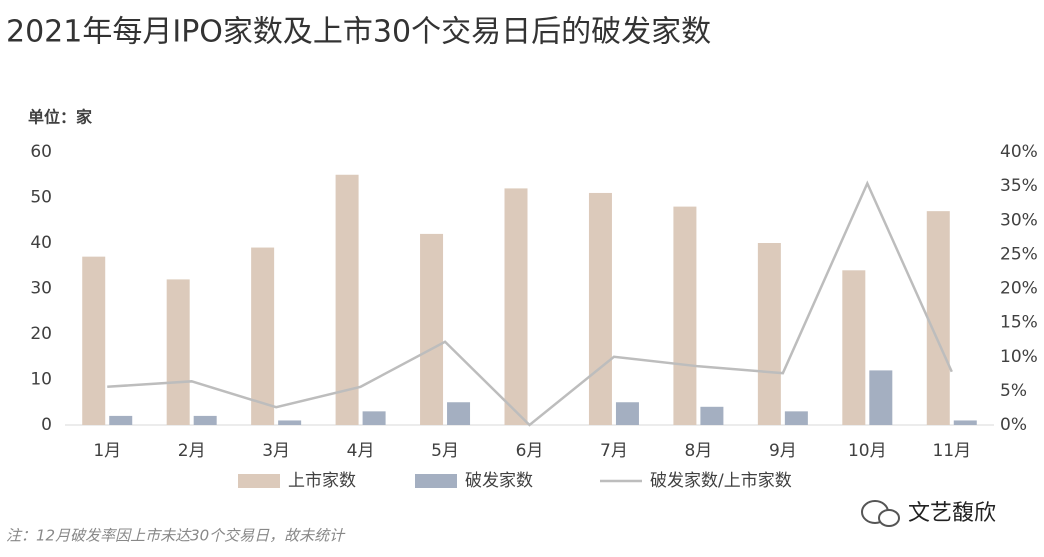  I want to click on footnote: 注：12月破发率因上市未达30个交易日，故未统计, so click(176, 536).